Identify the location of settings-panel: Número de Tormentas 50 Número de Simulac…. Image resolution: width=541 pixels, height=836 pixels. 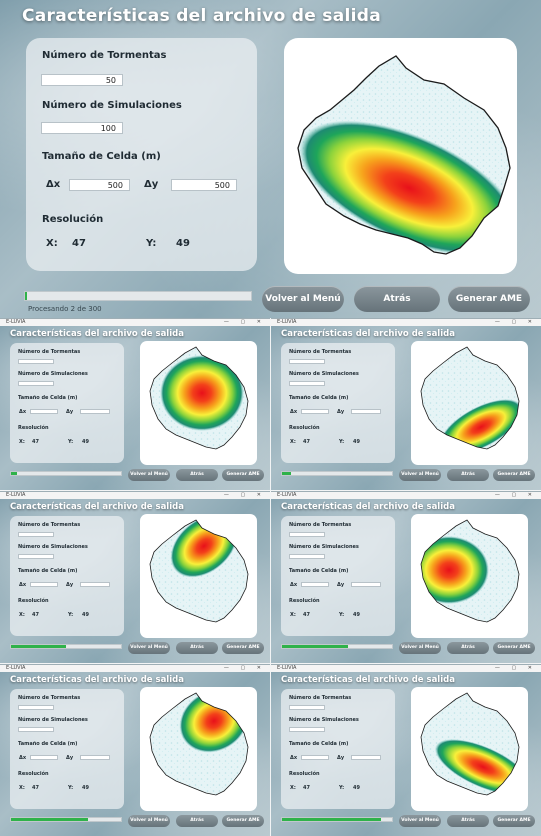
(141, 154).